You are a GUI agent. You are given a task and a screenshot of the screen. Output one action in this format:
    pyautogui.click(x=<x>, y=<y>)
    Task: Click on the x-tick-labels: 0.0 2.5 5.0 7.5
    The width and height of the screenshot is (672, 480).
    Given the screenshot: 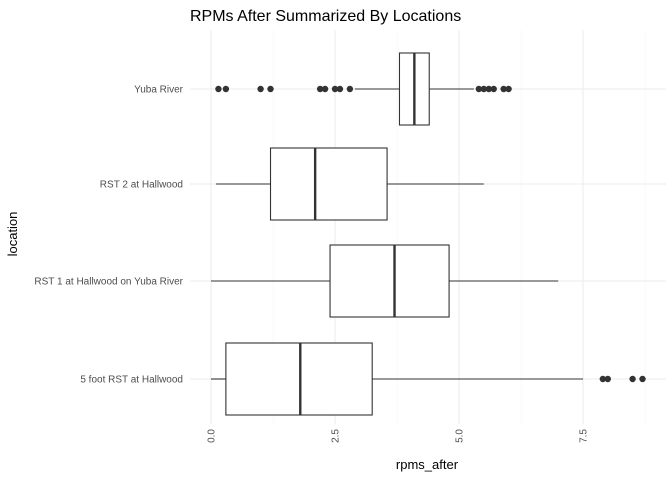 What is the action you would take?
    pyautogui.click(x=398, y=436)
    